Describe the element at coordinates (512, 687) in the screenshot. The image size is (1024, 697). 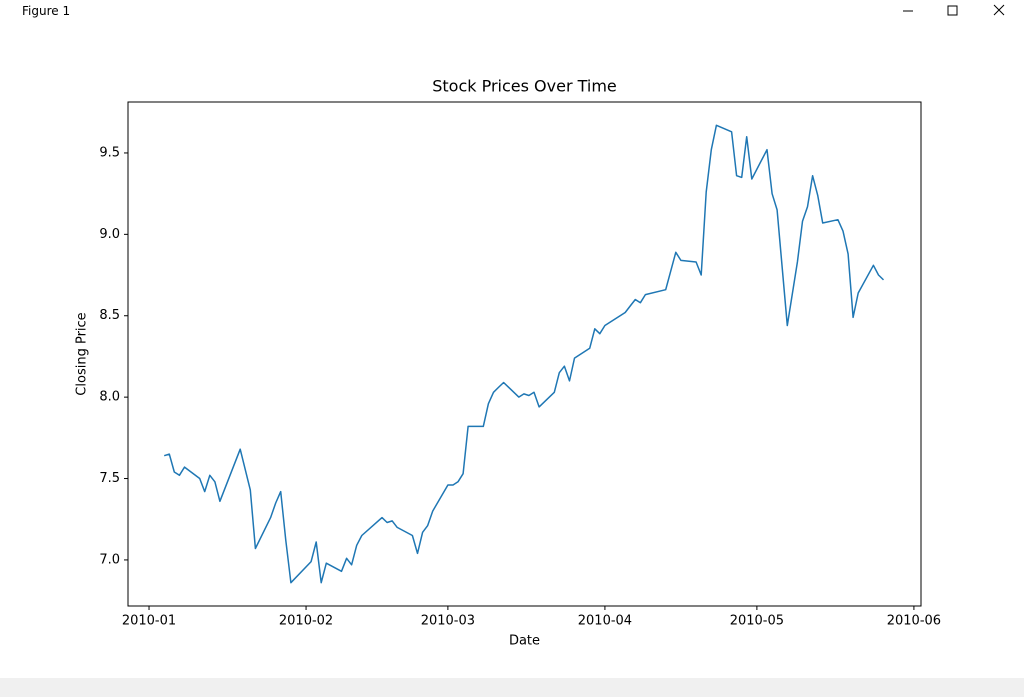
I see `toolbar` at that location.